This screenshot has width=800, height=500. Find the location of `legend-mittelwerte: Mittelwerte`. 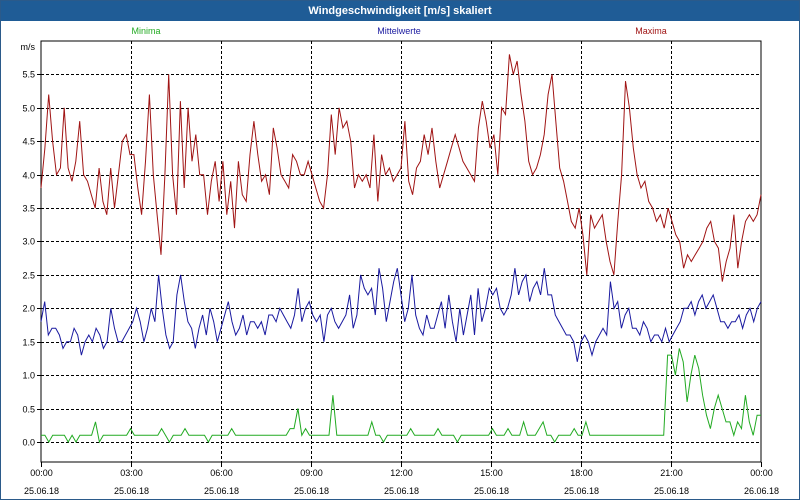

legend-mittelwerte: Mittelwerte is located at coordinates (399, 31).